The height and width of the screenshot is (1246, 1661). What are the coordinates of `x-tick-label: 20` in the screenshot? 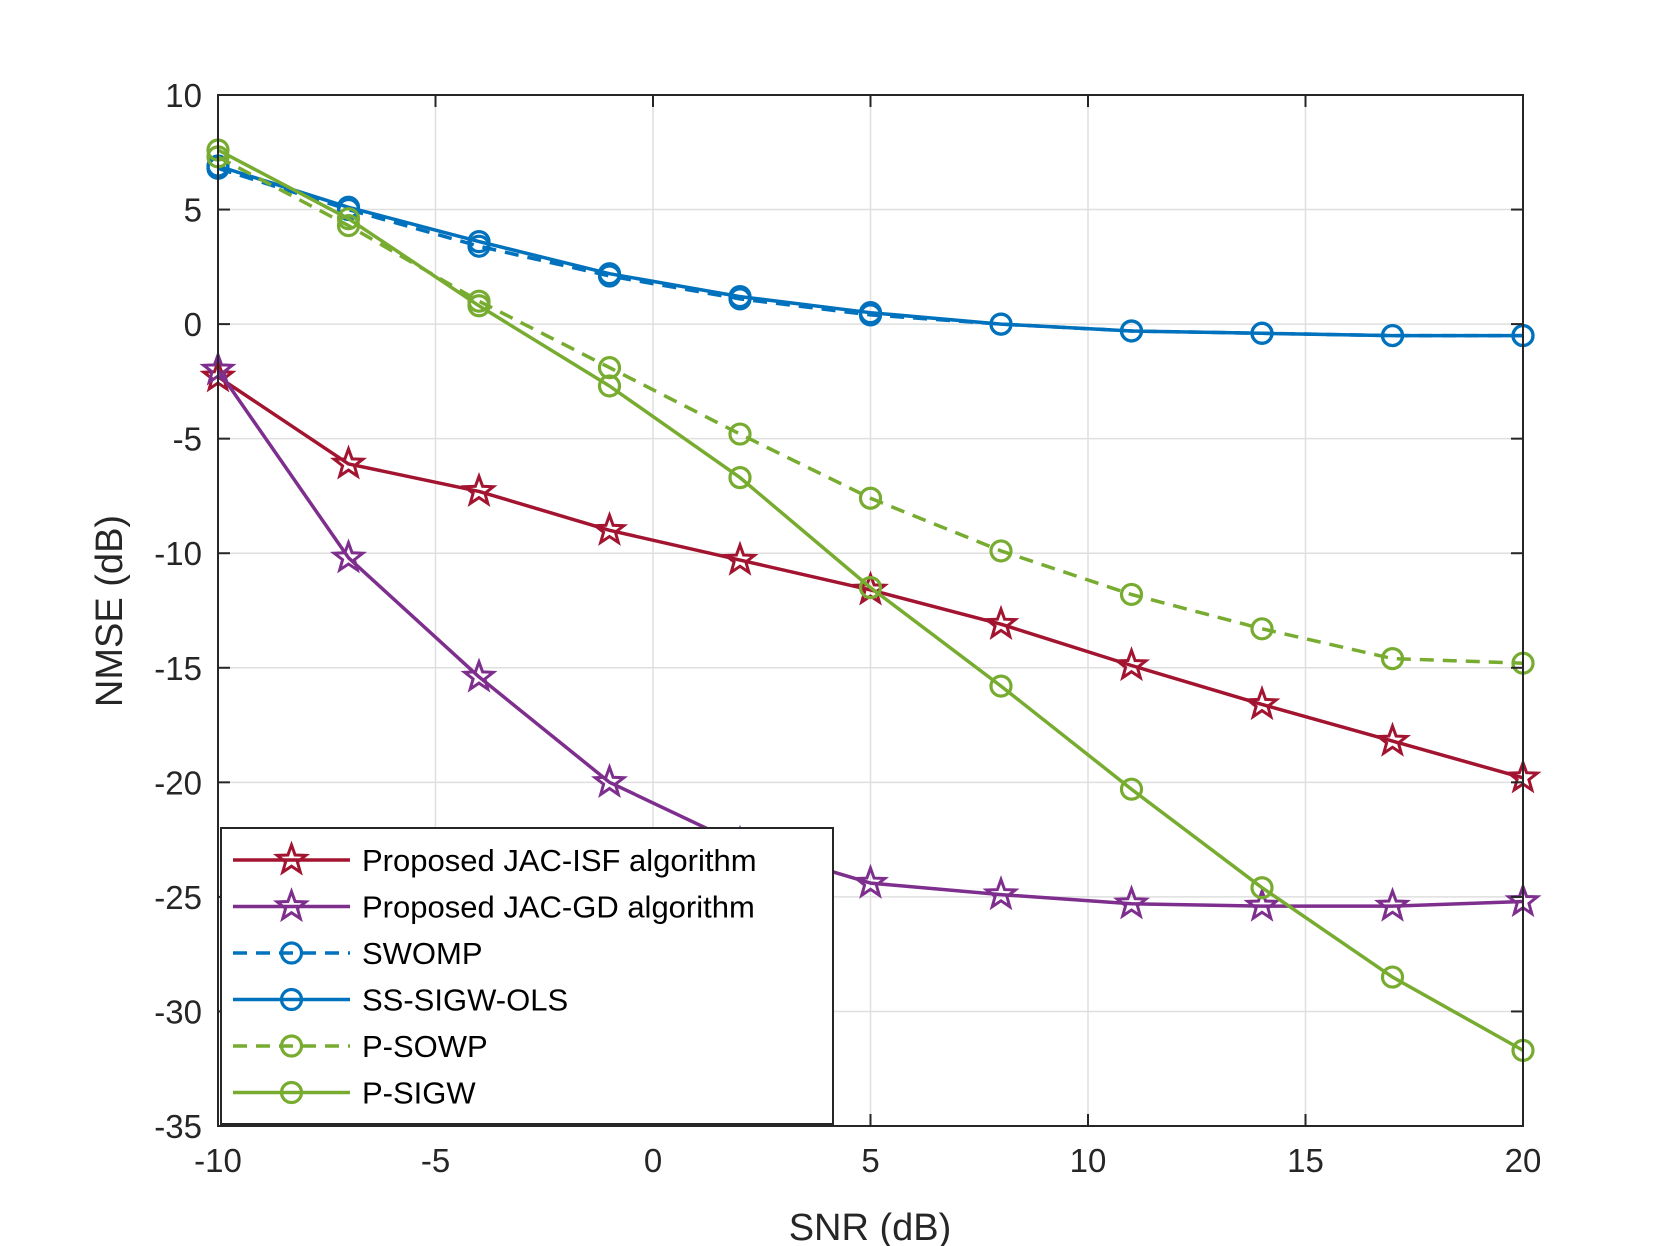 It's located at (1523, 1160).